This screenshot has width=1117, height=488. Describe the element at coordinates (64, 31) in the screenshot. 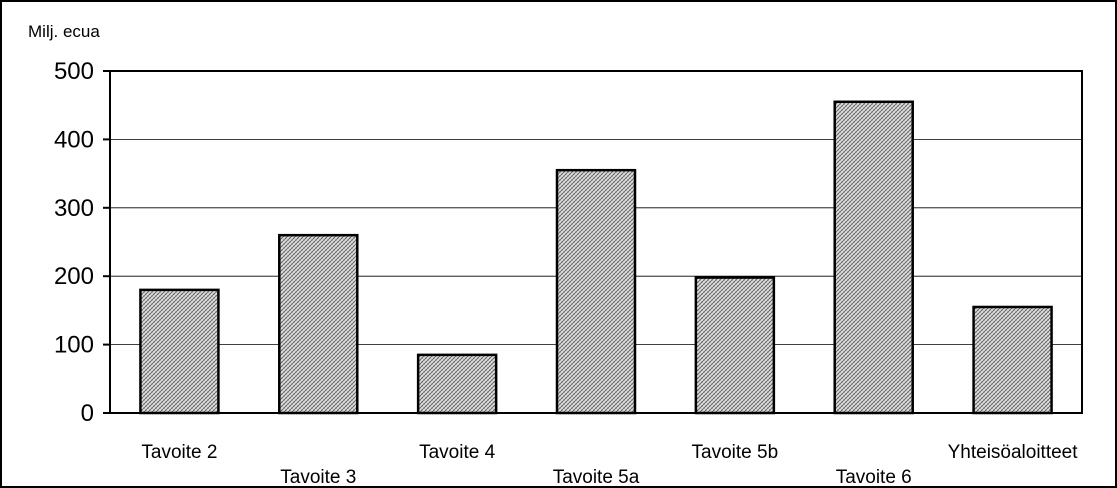

I see `y-axis-unit-label: Milj. ecua` at that location.